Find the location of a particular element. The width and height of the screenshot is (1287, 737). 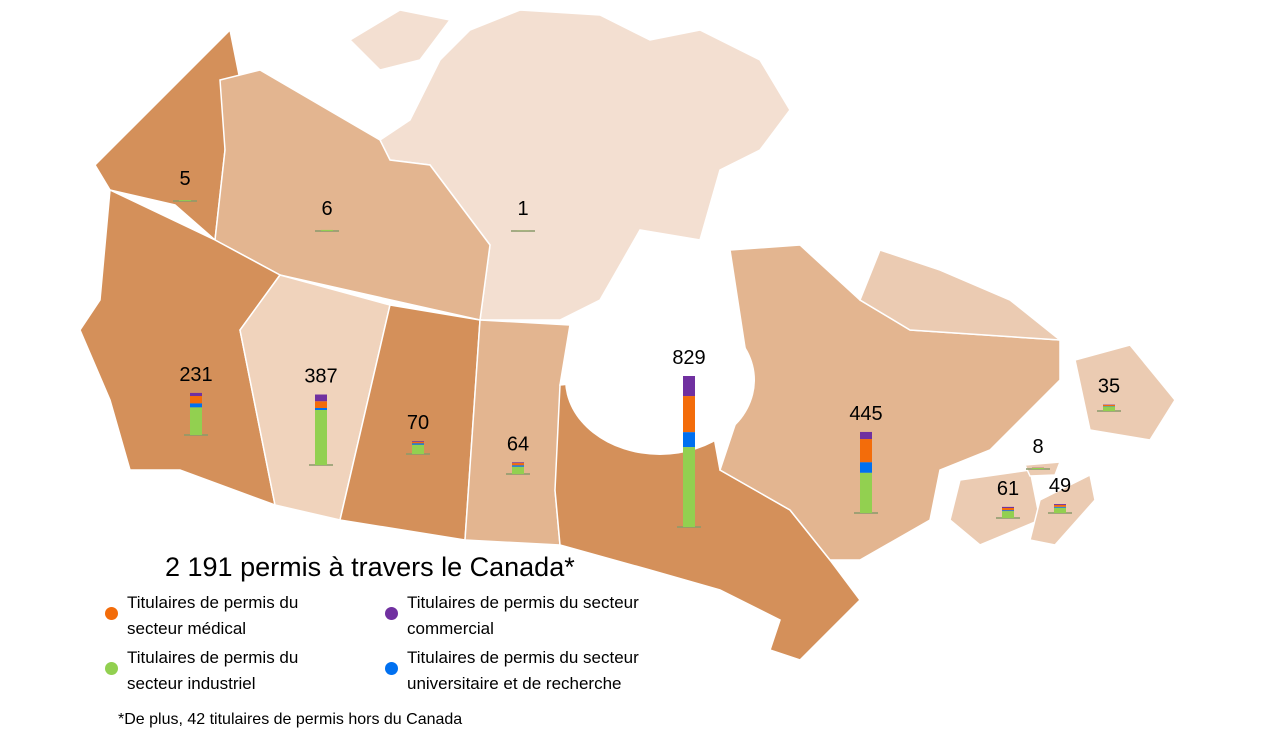

total-label: 8 is located at coordinates (1037, 447).